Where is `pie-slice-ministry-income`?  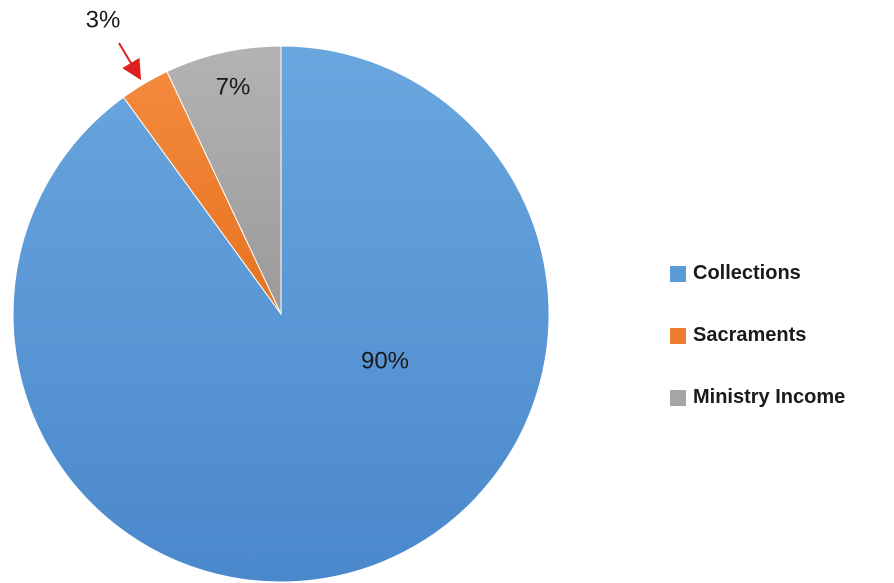 pie-slice-ministry-income is located at coordinates (224, 180).